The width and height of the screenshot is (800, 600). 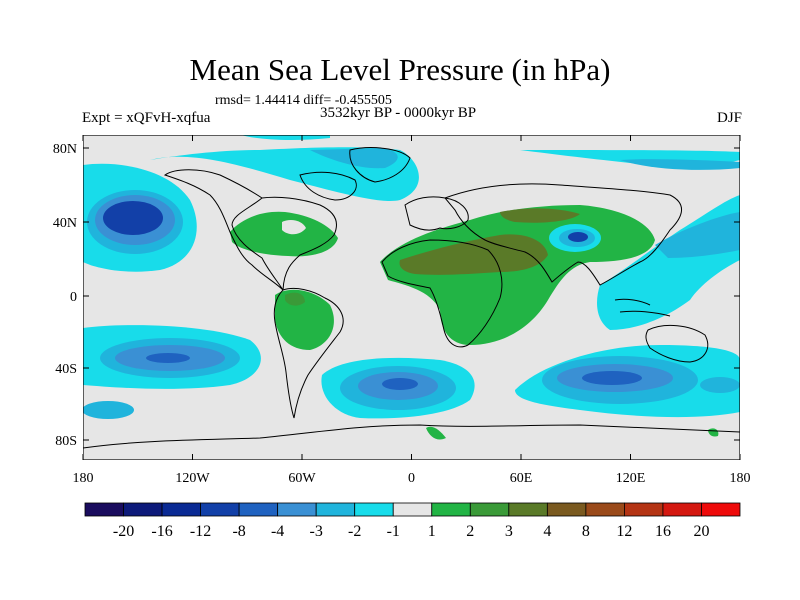 What do you see at coordinates (547, 531) in the screenshot?
I see `colorbar-label: 4` at bounding box center [547, 531].